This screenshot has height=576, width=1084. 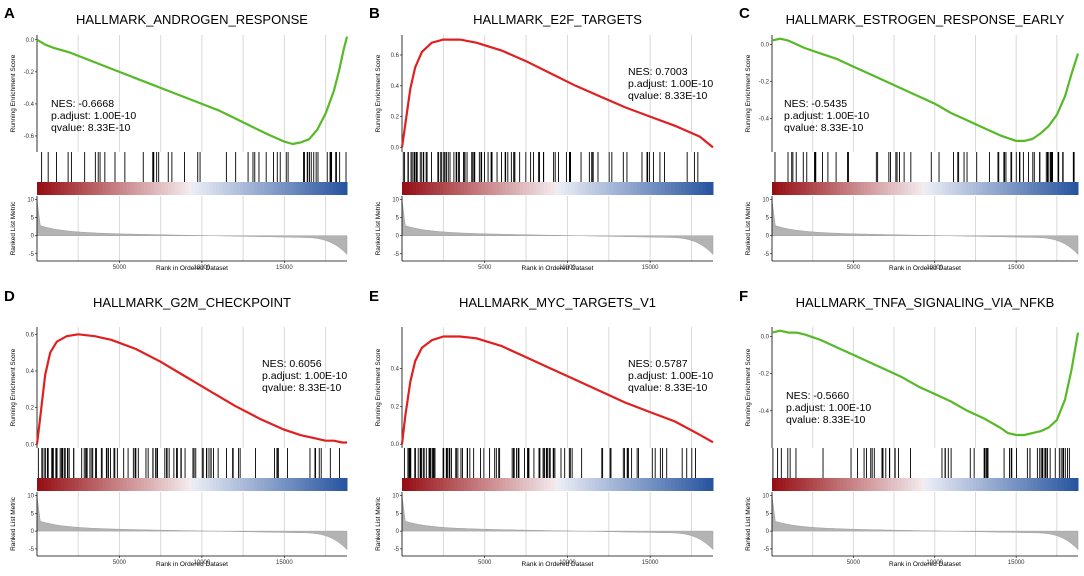 What do you see at coordinates (82, 104) in the screenshot?
I see `nes-value: NES: -0.6668` at bounding box center [82, 104].